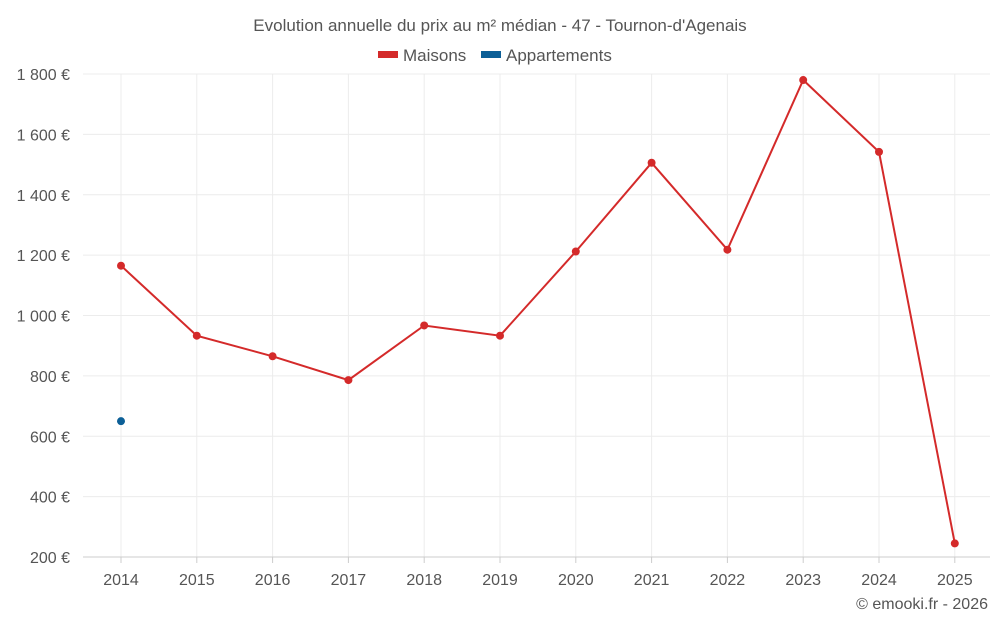  Describe the element at coordinates (434, 55) in the screenshot. I see `legend-label-maisons: Maisons` at that location.